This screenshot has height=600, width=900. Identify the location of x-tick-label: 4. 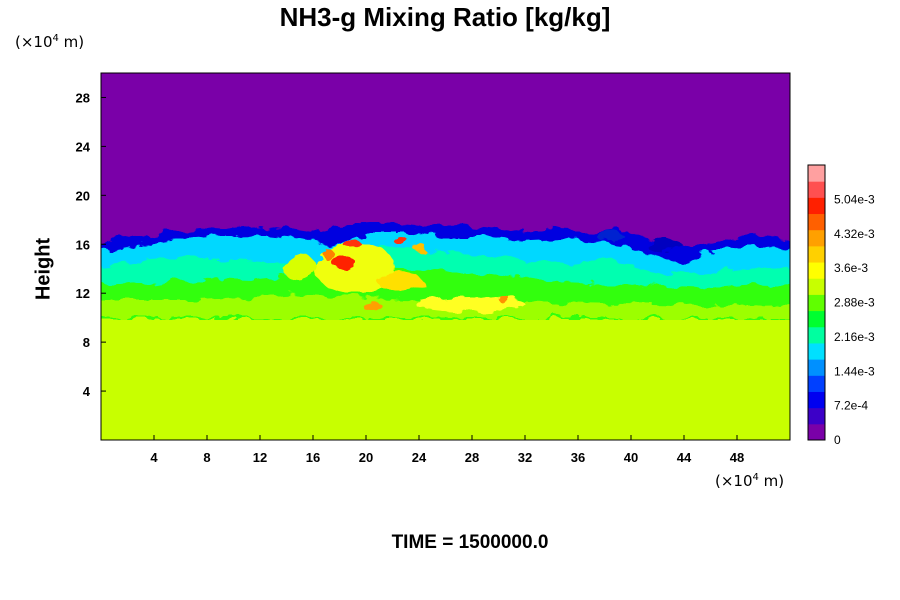
(154, 457).